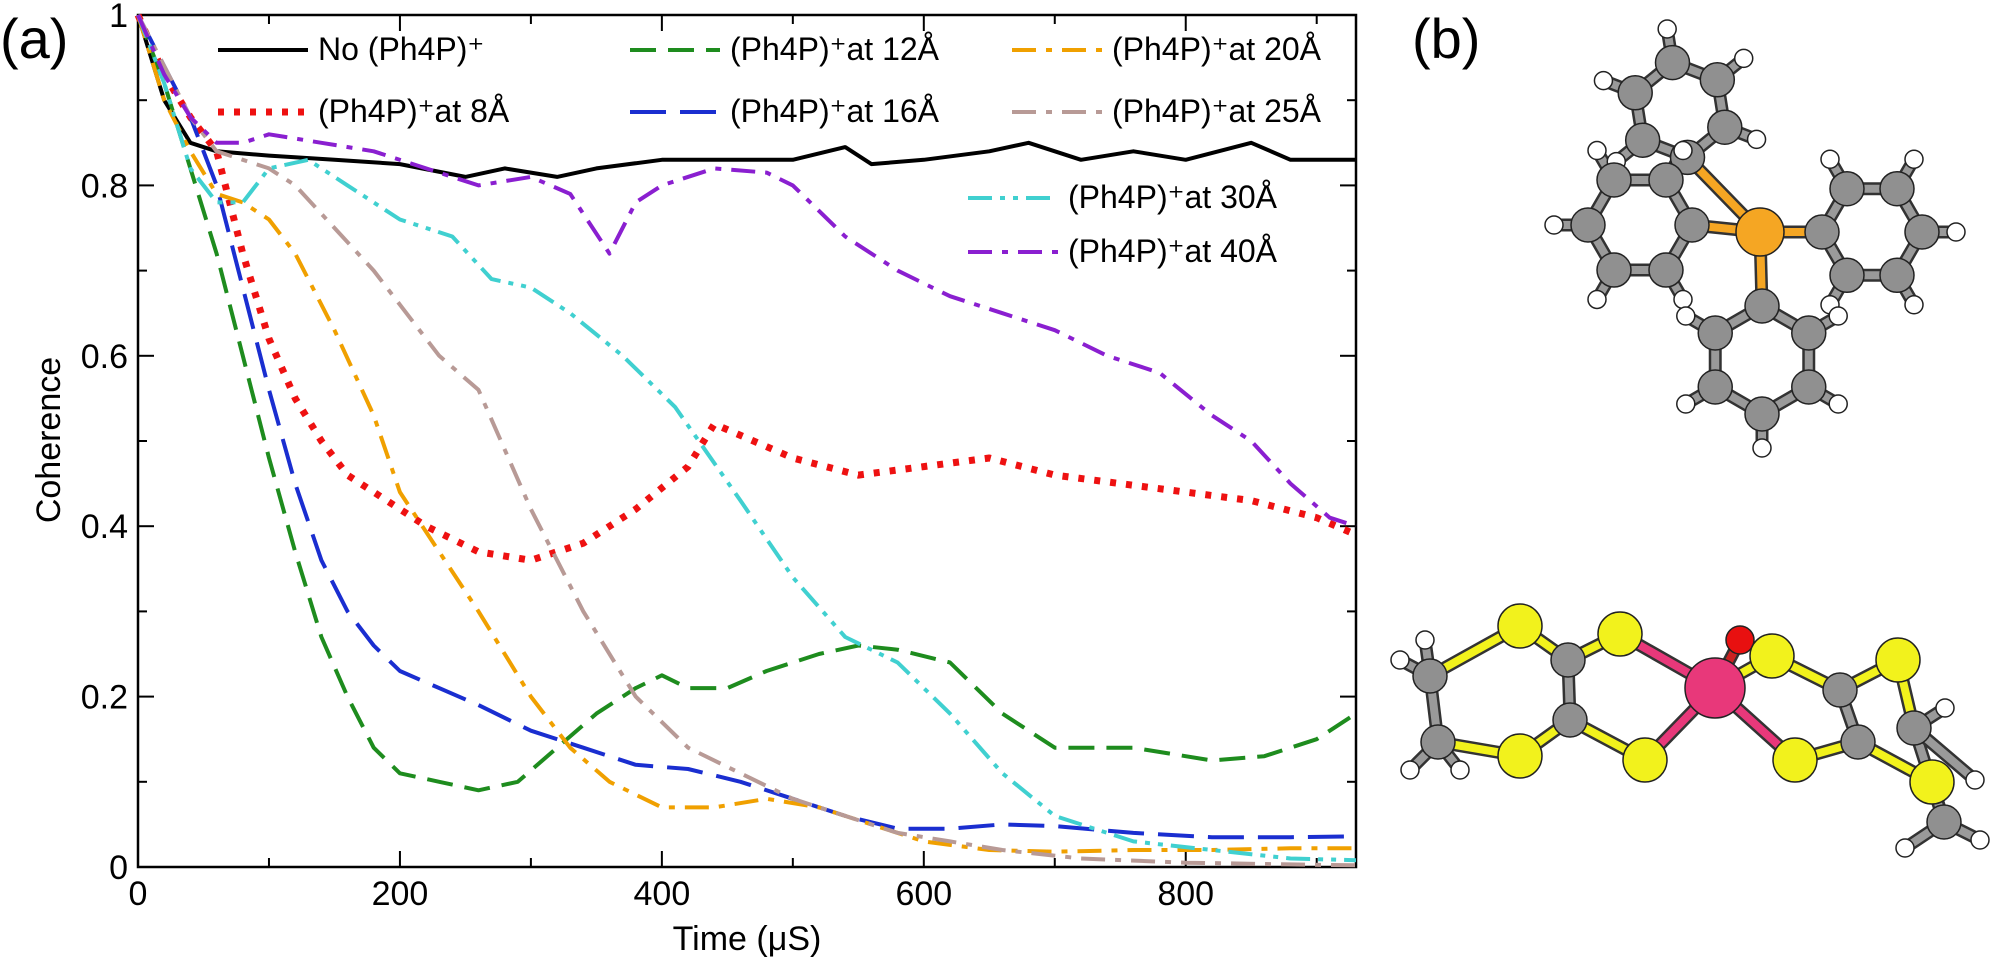 Image resolution: width=2016 pixels, height=962 pixels. I want to click on legend-label-2: (Ph4P)⁺at 12Å, so click(835, 49).